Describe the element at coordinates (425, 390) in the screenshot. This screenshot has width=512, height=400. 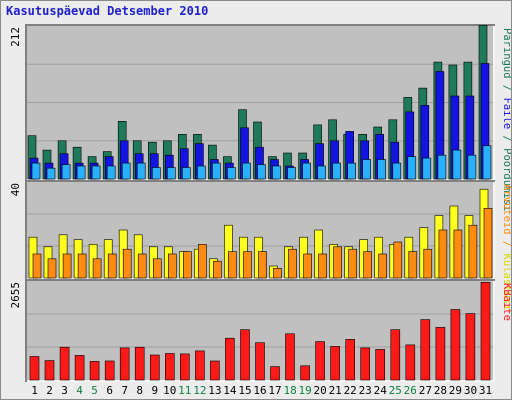
I see `x-tick-label: 27` at that location.